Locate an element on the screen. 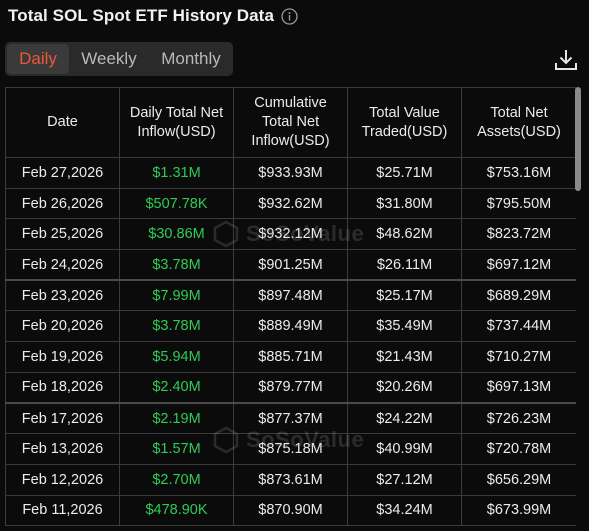 The image size is (589, 531). cell-daily-inflow: $7.99M is located at coordinates (176, 295).